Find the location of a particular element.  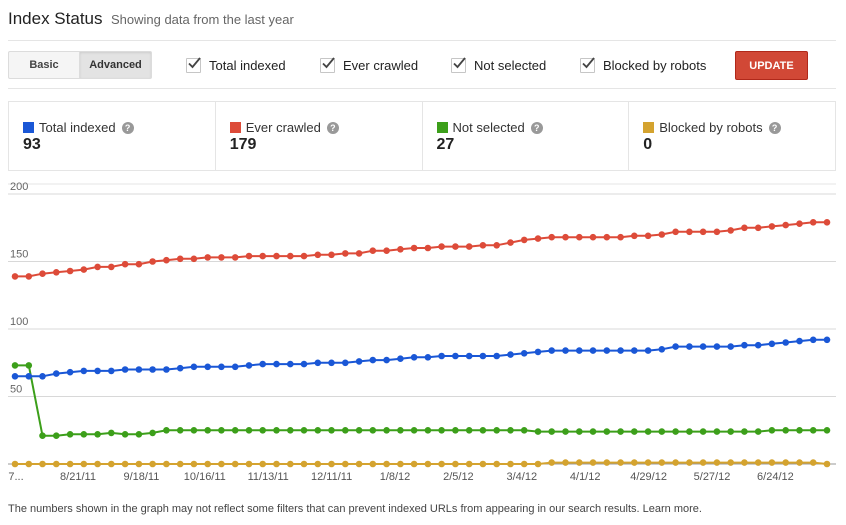

metric-label-row: Total indexed ? is located at coordinates (78, 127).